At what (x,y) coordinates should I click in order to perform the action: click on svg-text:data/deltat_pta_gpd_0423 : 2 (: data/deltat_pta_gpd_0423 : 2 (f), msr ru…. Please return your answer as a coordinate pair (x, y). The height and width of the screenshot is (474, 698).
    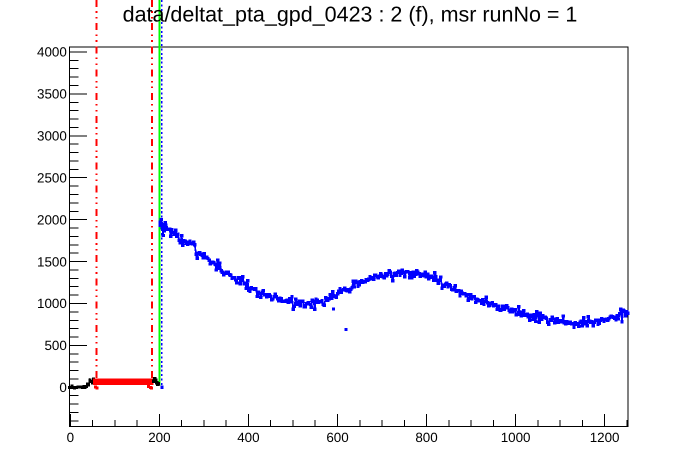
    Looking at the image, I should click on (350, 15).